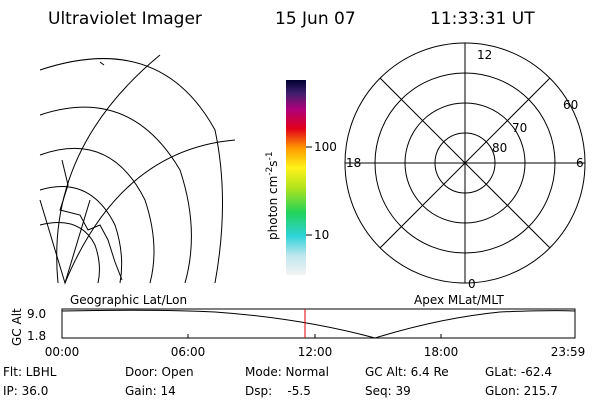 The width and height of the screenshot is (600, 400). What do you see at coordinates (518, 372) in the screenshot?
I see `status-field: GLat: -62.4` at bounding box center [518, 372].